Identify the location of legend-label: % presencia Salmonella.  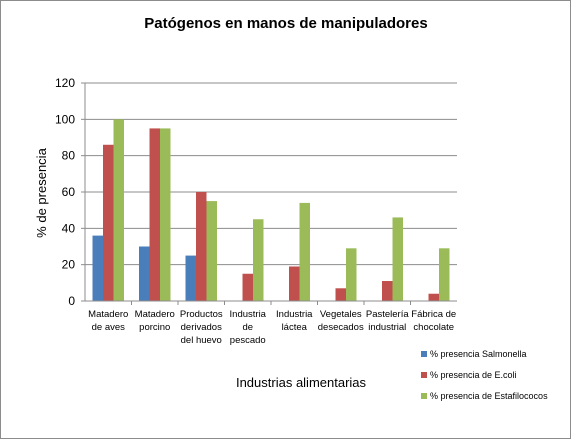
(478, 354).